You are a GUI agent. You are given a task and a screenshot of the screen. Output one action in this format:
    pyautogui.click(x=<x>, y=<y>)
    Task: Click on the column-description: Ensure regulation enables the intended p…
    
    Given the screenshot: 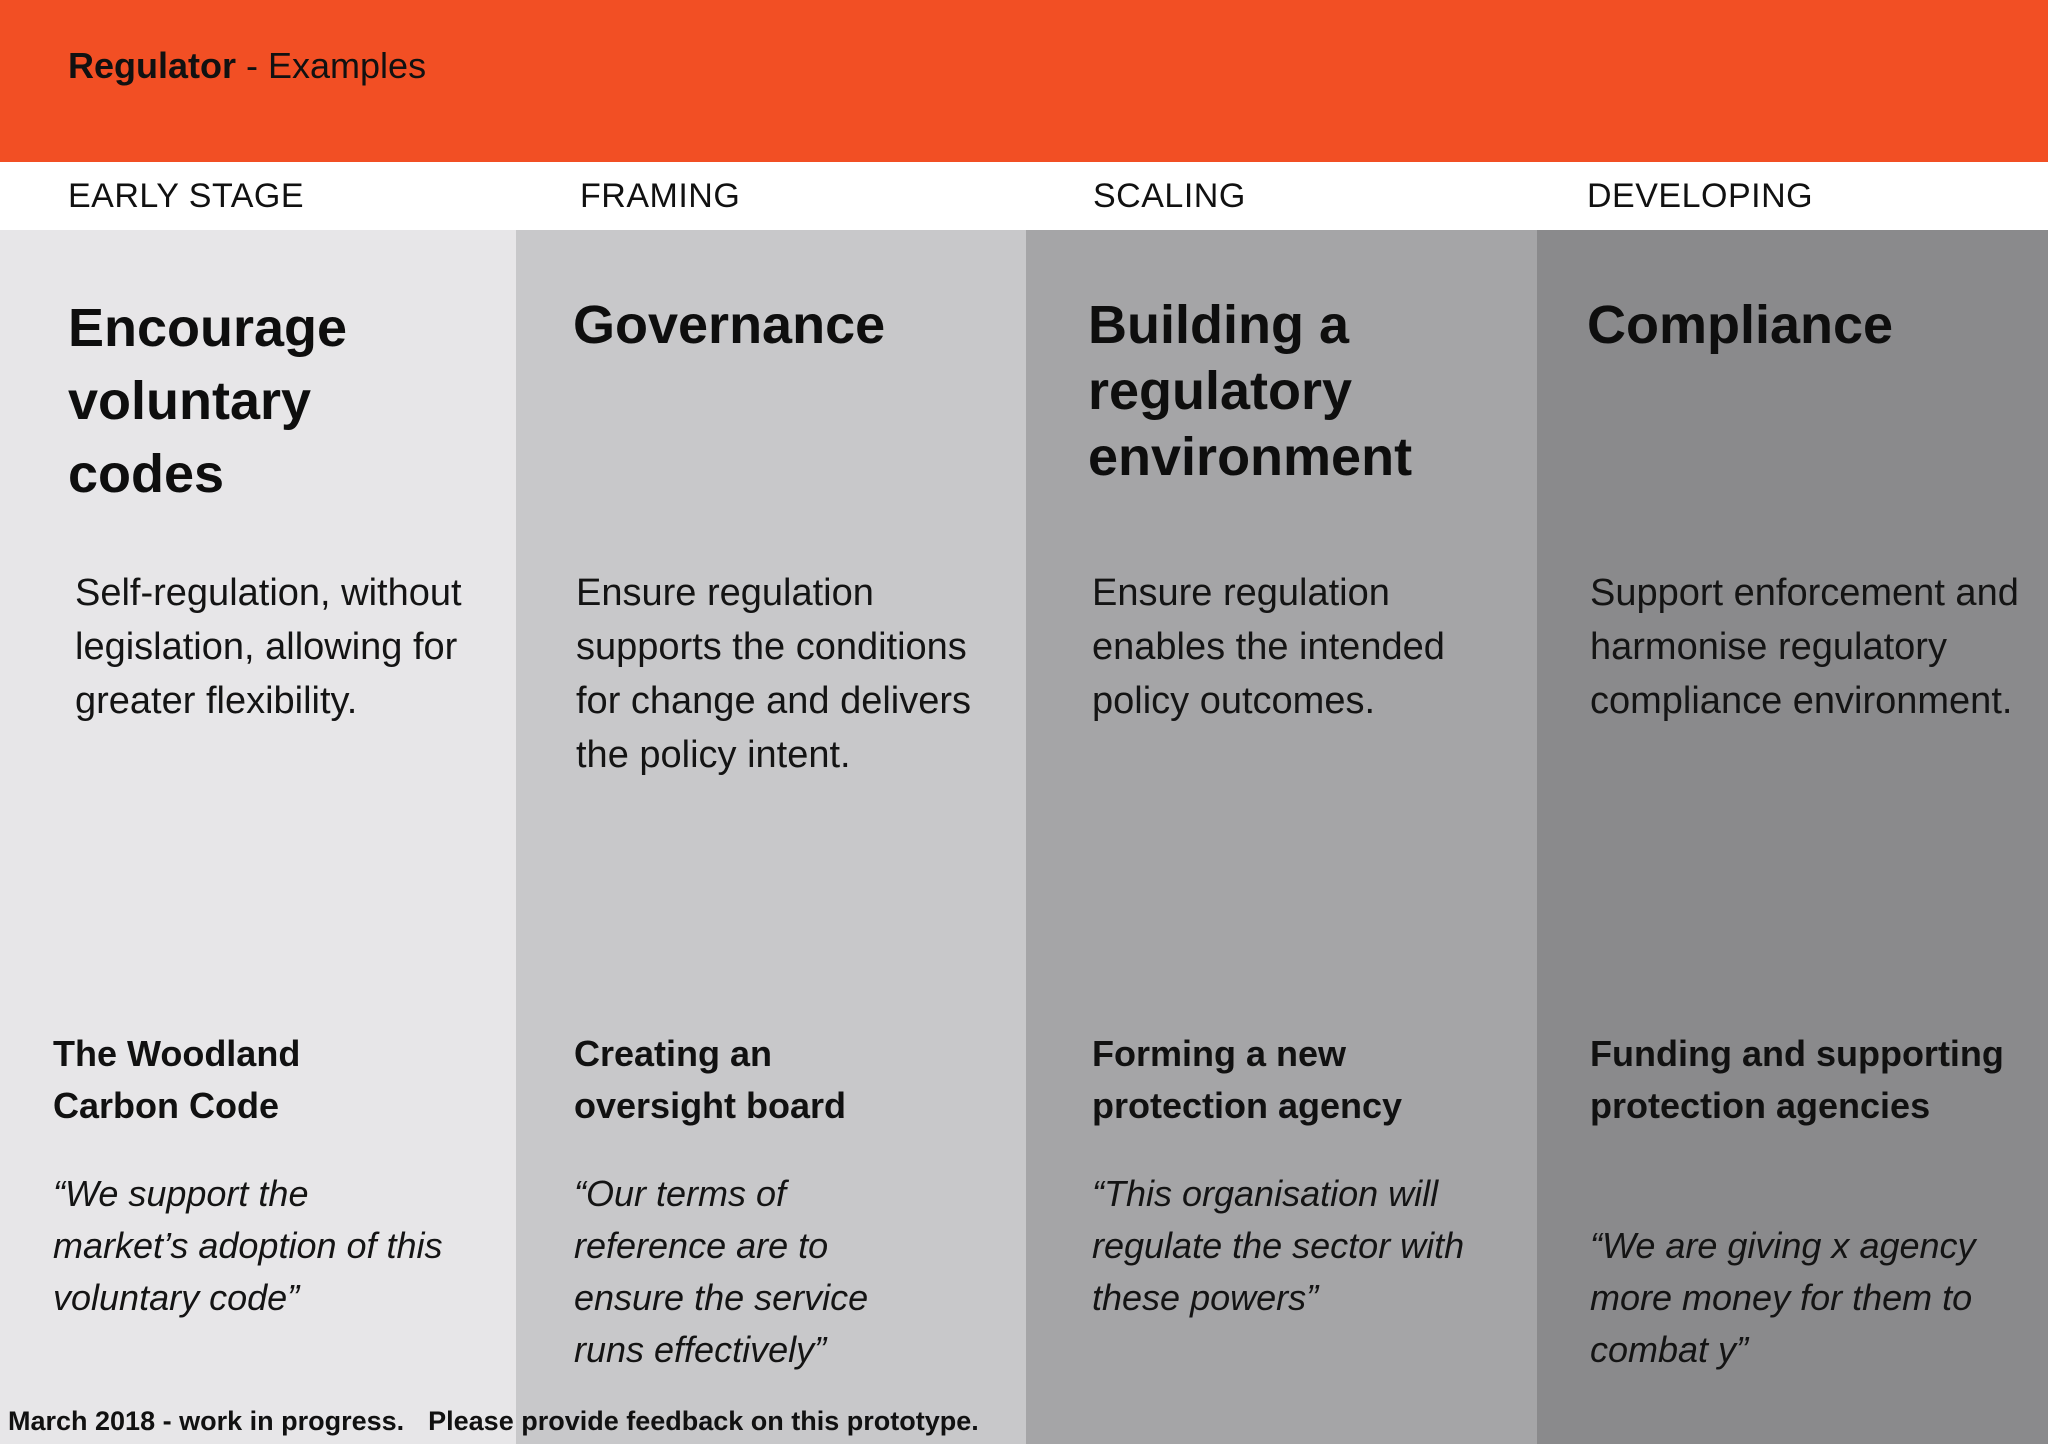 What is the action you would take?
    pyautogui.click(x=1268, y=647)
    